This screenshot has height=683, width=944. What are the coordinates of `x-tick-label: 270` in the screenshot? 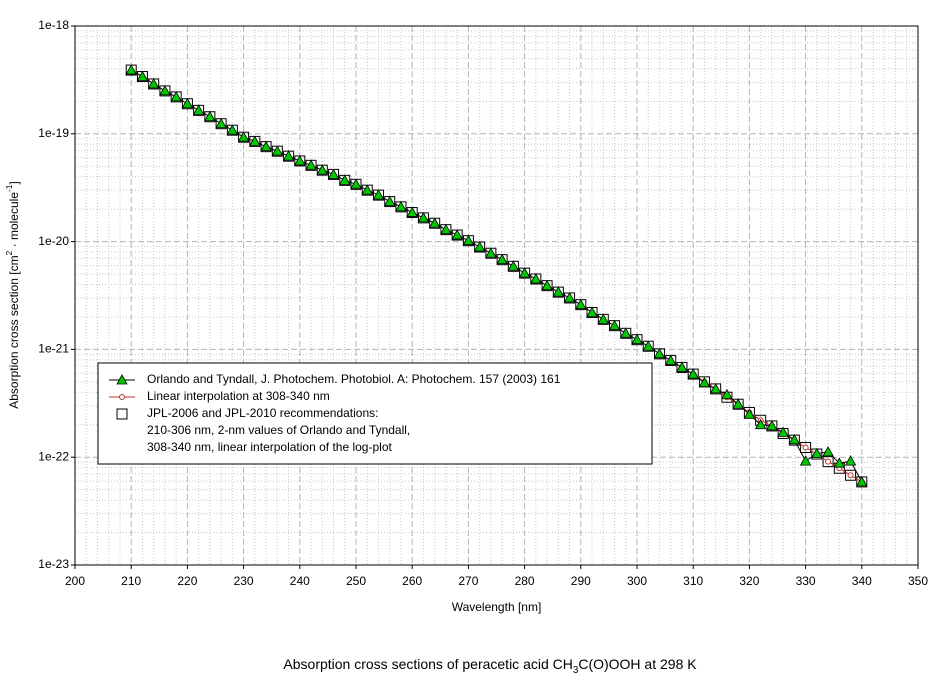 It's located at (468, 581).